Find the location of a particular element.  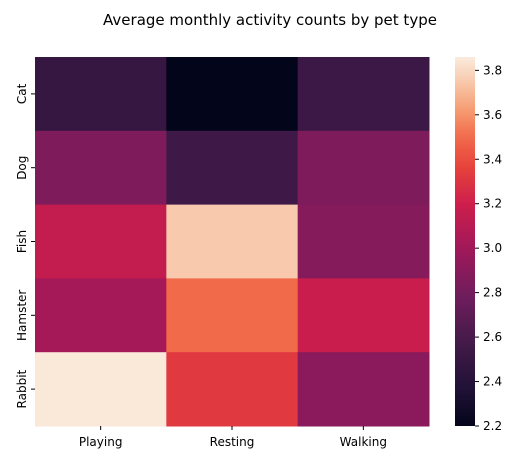

heatmap-cell-fish-walking is located at coordinates (363, 241).